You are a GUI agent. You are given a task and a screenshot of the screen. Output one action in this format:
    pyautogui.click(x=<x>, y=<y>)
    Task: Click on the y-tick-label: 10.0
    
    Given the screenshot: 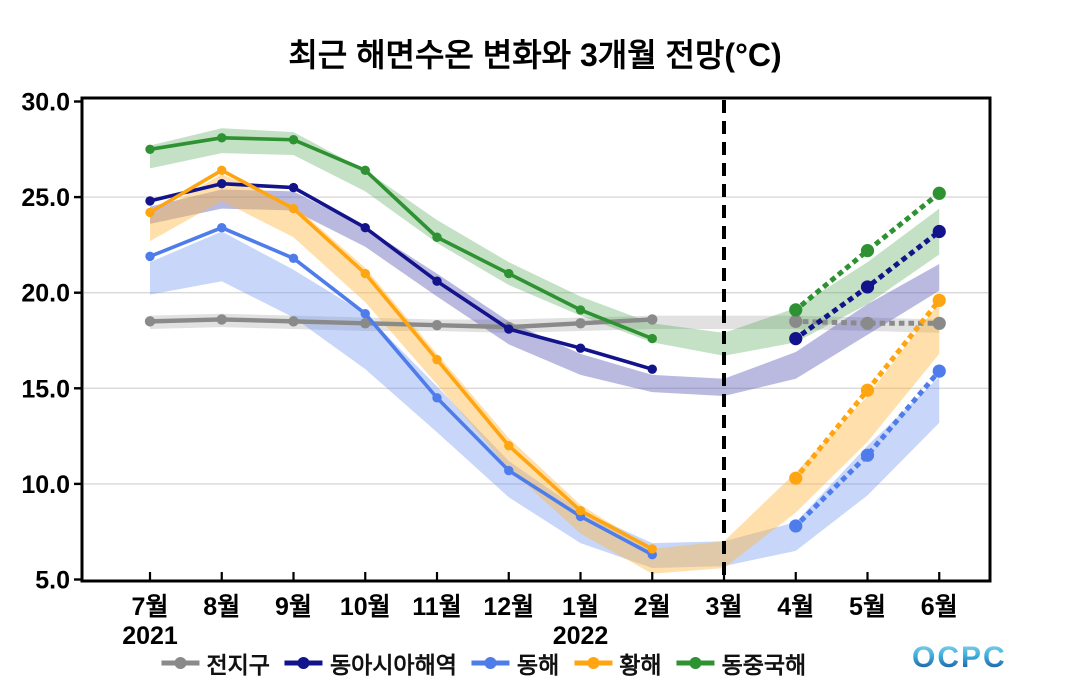 What is the action you would take?
    pyautogui.click(x=45, y=485)
    